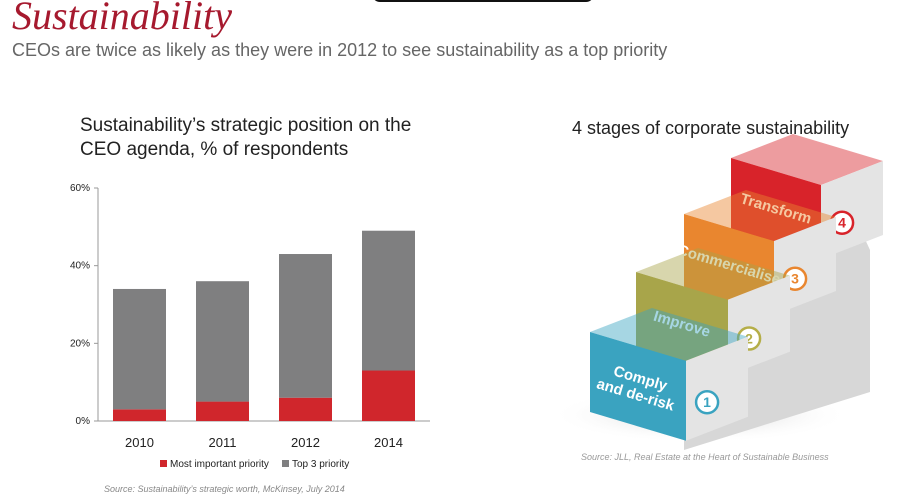 This screenshot has height=496, width=906. Describe the element at coordinates (483, 1) in the screenshot. I see `top-bar-decoration` at that location.